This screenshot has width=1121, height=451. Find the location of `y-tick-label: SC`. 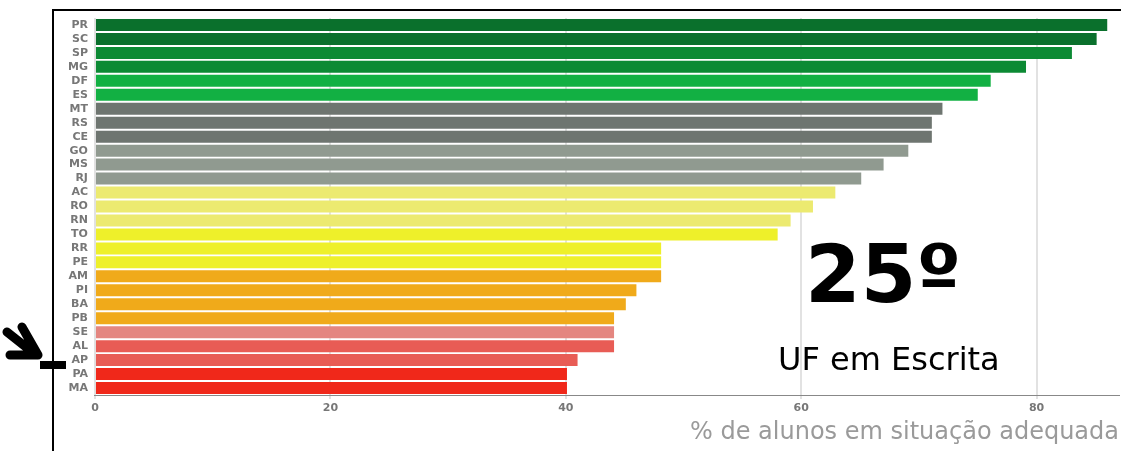

y-tick-label: SC is located at coordinates (79, 38).